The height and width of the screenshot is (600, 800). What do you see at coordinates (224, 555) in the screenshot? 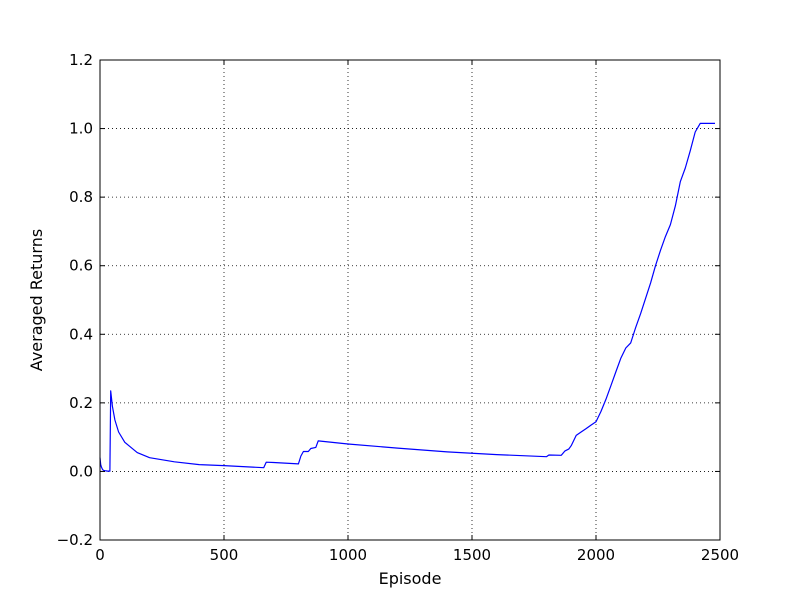
I see `x-tick-label: 500` at bounding box center [224, 555].